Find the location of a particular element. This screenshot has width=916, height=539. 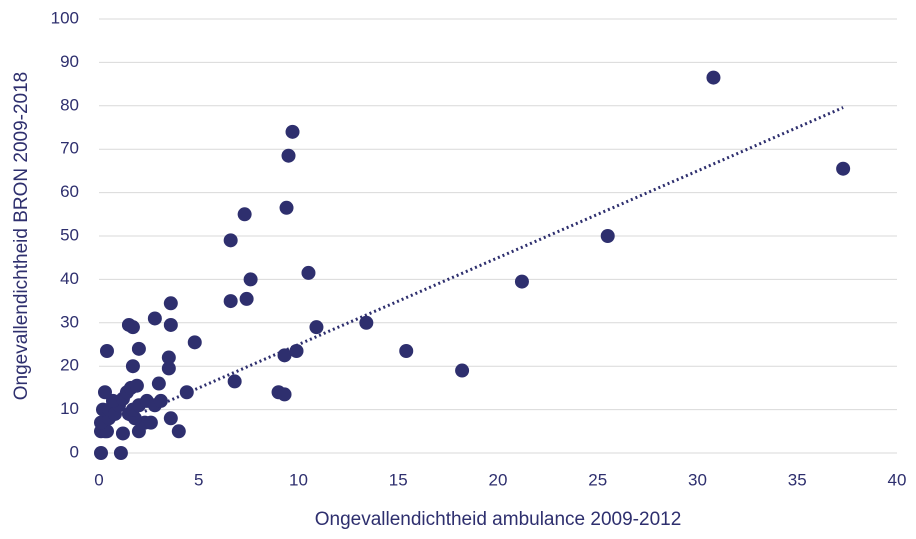

y-tick-label: 20 is located at coordinates (69, 365).